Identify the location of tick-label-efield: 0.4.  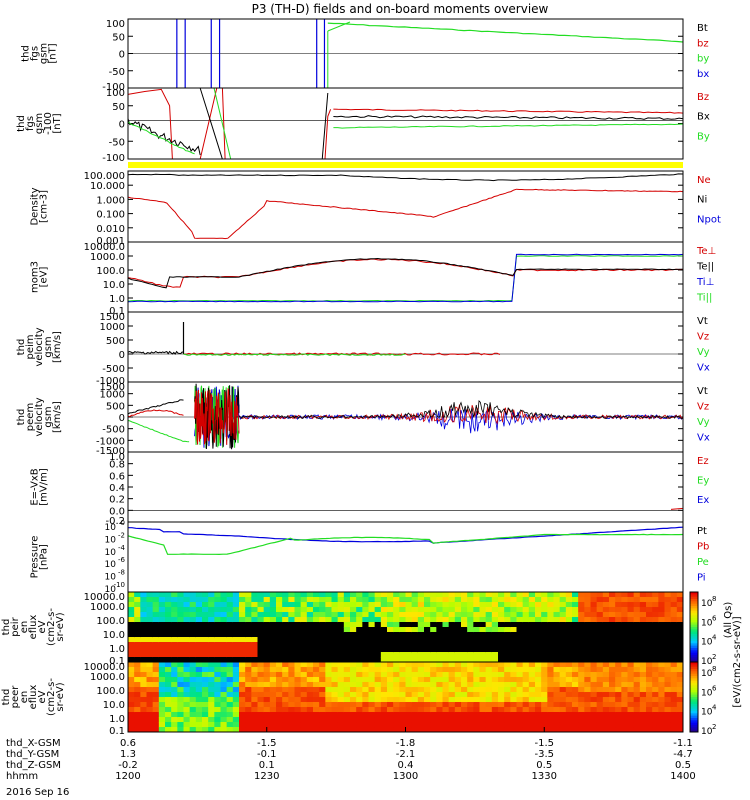
(117, 488).